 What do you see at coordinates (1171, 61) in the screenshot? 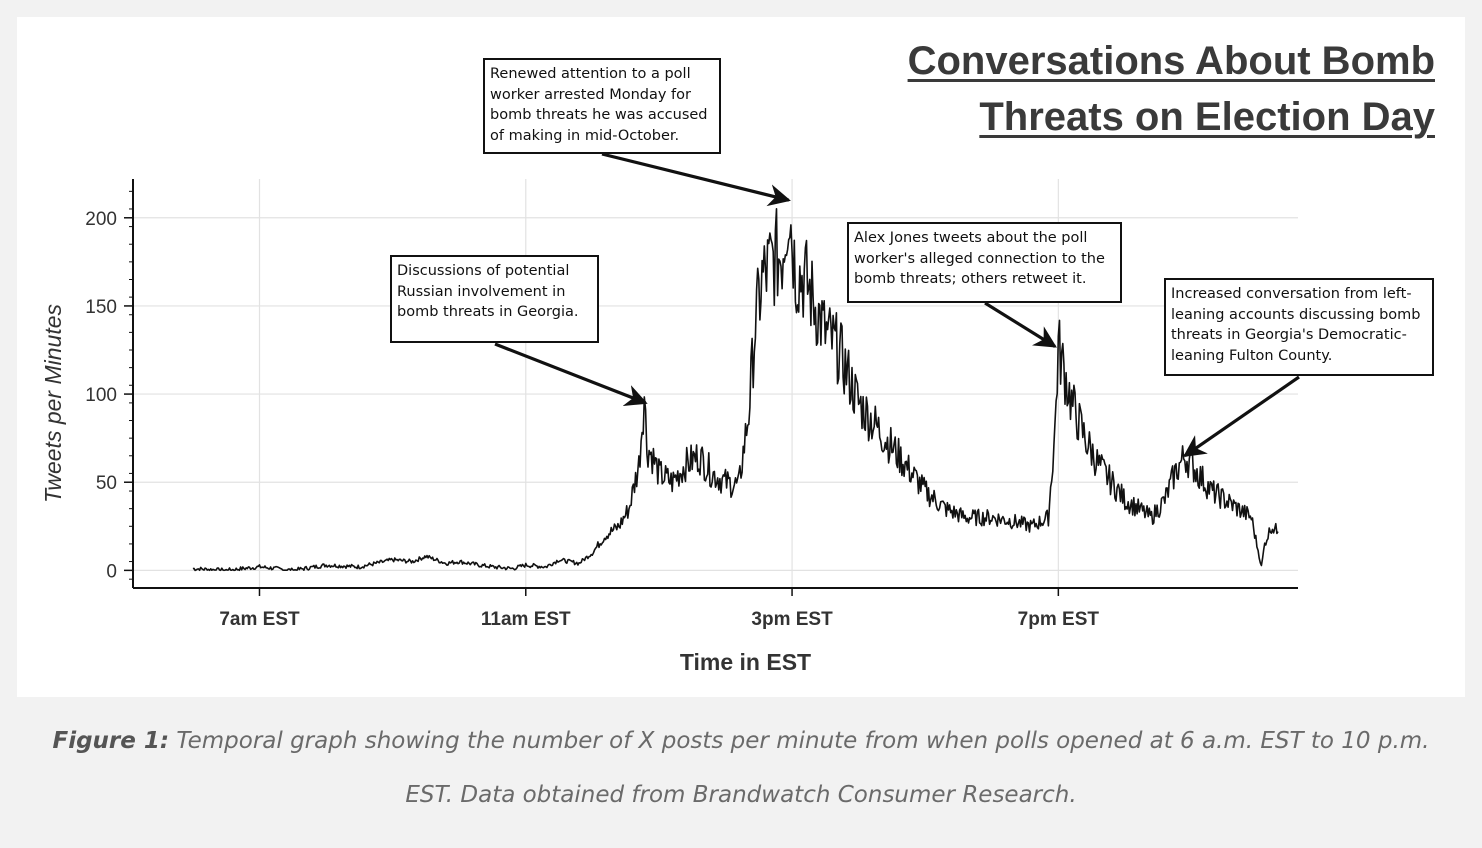
I see `chart-title-line1: Conversations About Bomb` at bounding box center [1171, 61].